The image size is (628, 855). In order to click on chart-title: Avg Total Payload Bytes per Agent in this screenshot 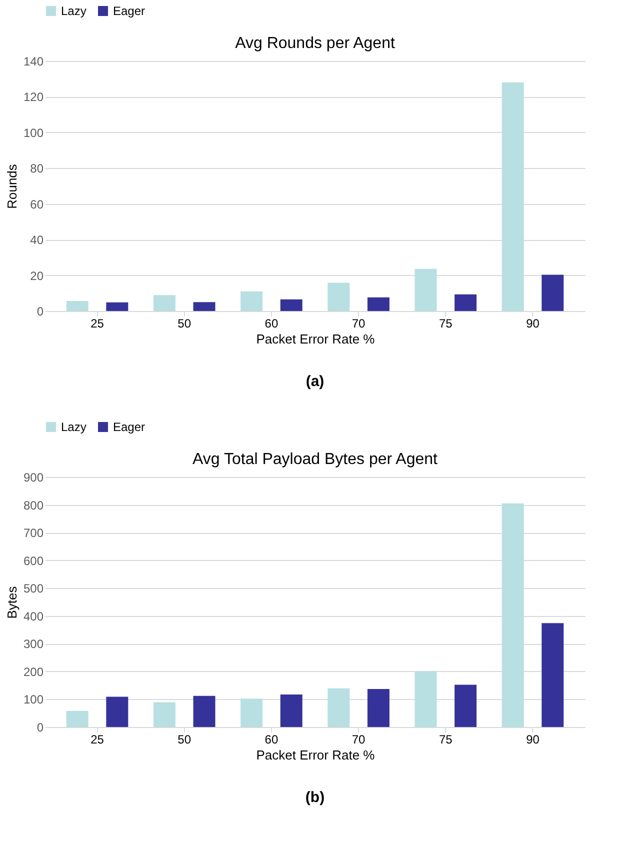, I will do `click(315, 459)`.